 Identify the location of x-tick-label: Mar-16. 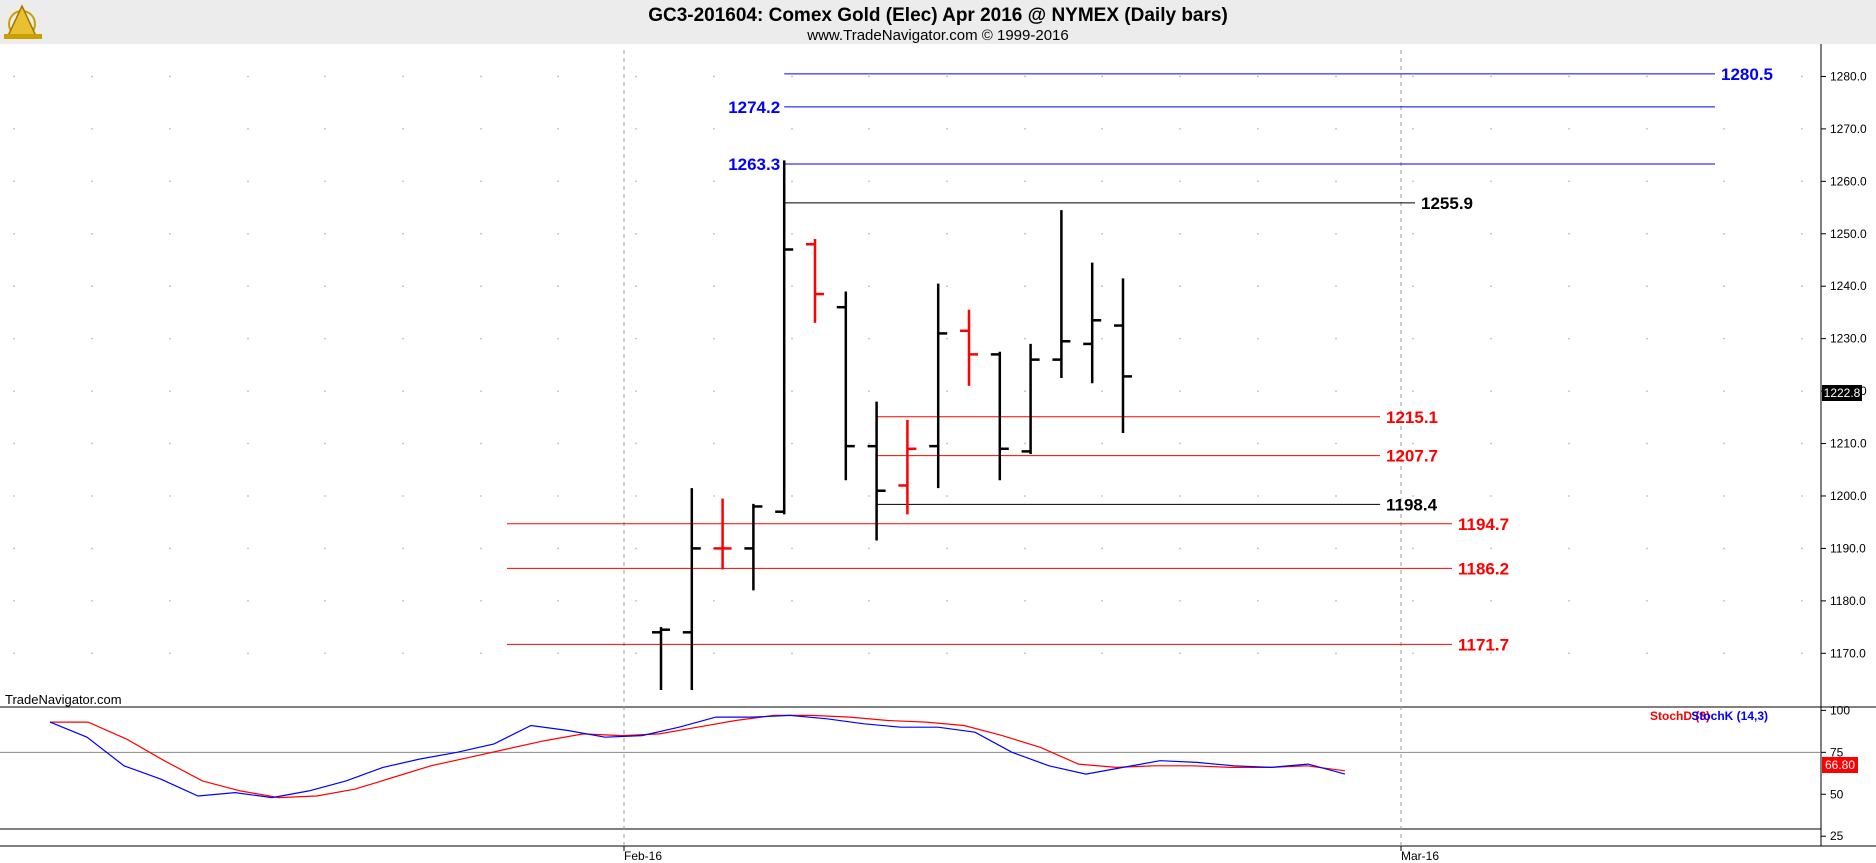
(1420, 856).